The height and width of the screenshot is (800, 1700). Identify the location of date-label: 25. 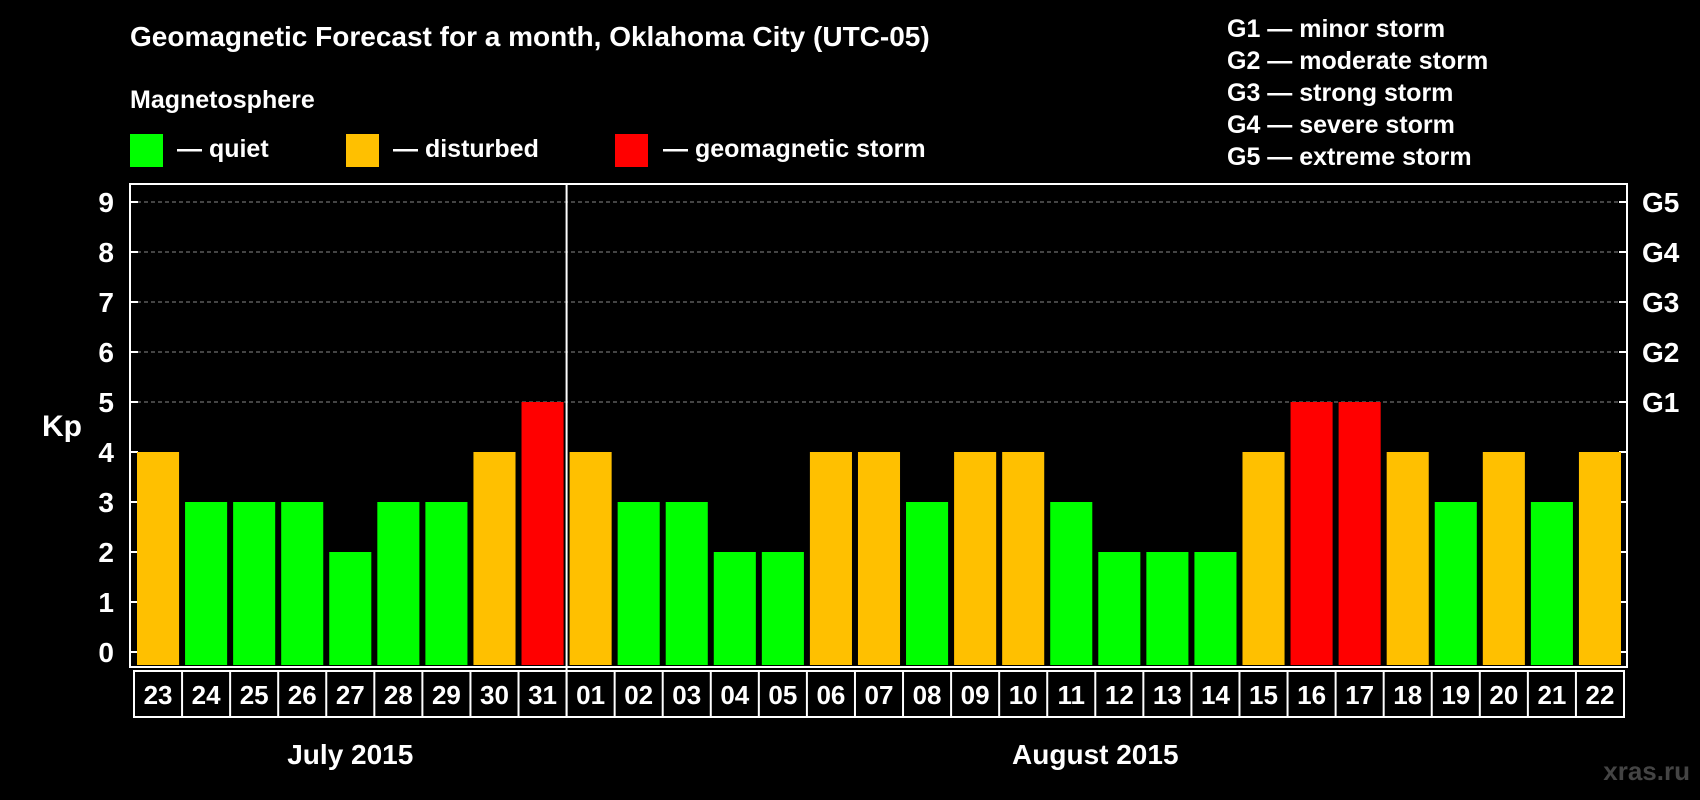
(254, 695).